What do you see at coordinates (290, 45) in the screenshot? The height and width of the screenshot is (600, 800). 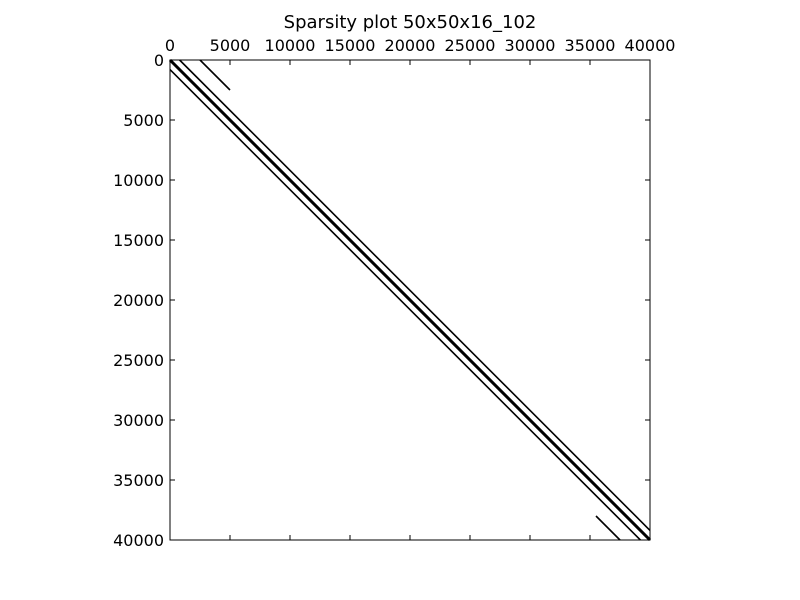 I see `x-tick-label: 10000` at bounding box center [290, 45].